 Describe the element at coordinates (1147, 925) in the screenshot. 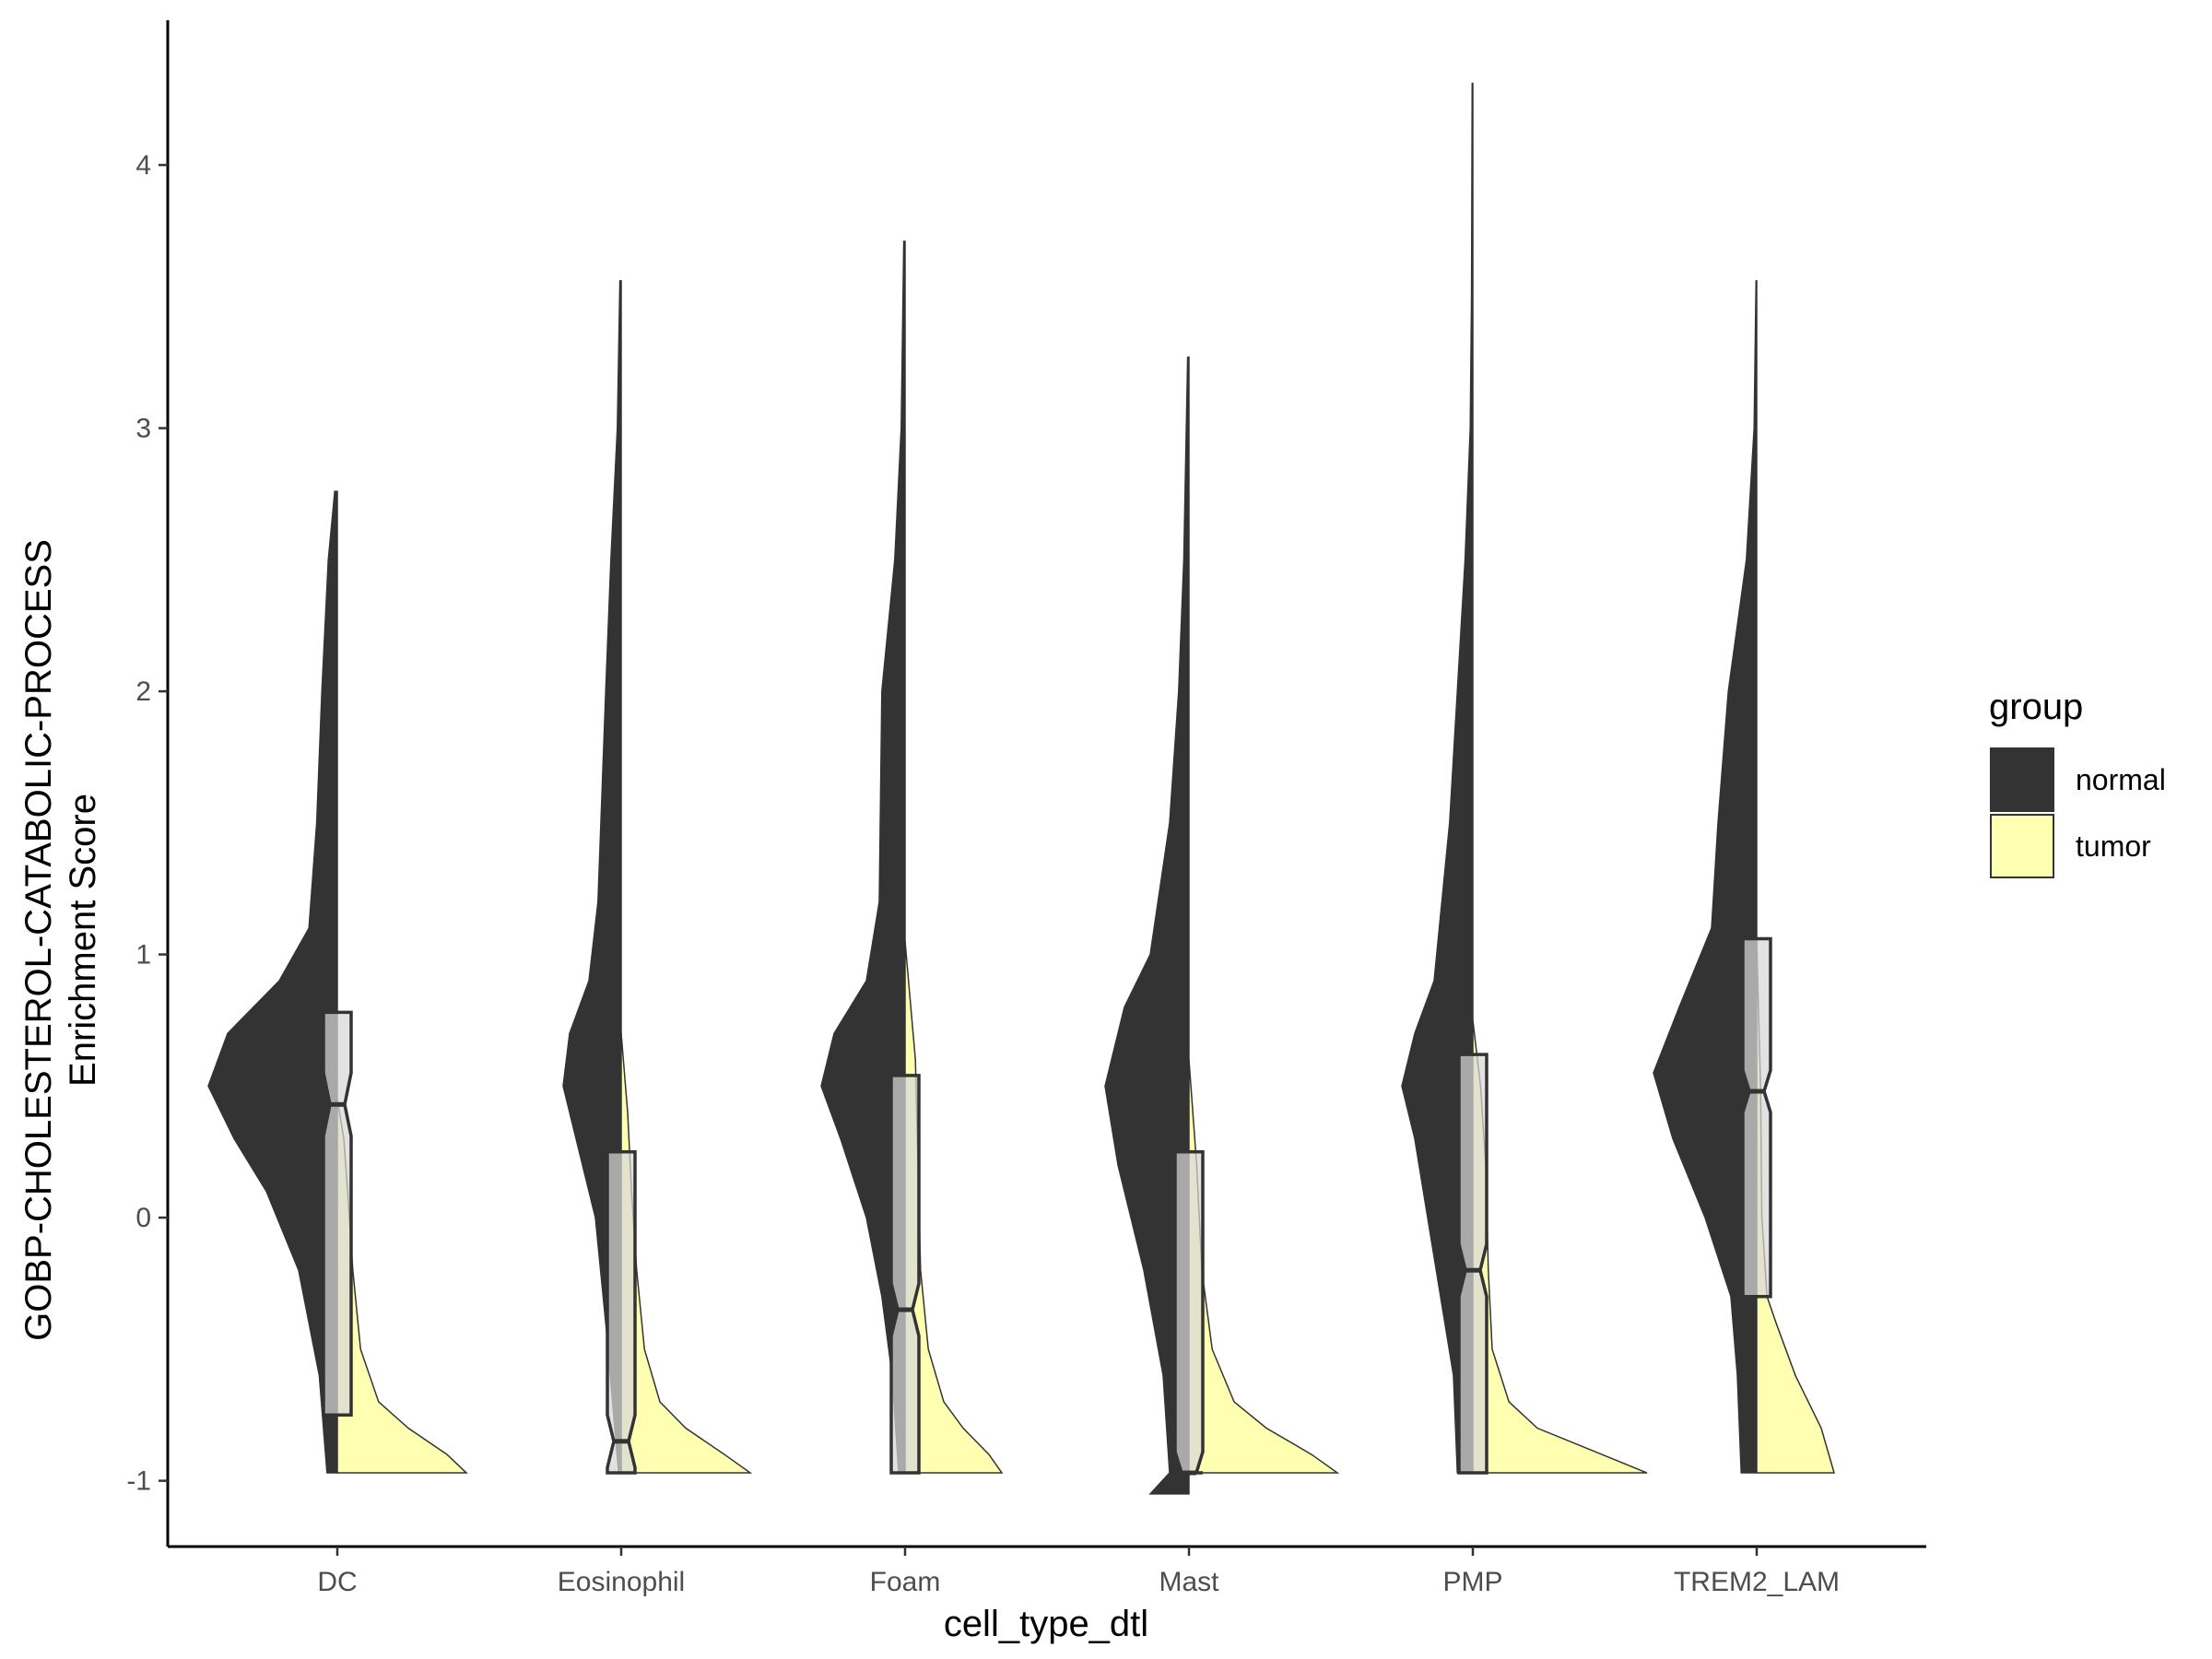

I see `violin-normal-mast` at that location.